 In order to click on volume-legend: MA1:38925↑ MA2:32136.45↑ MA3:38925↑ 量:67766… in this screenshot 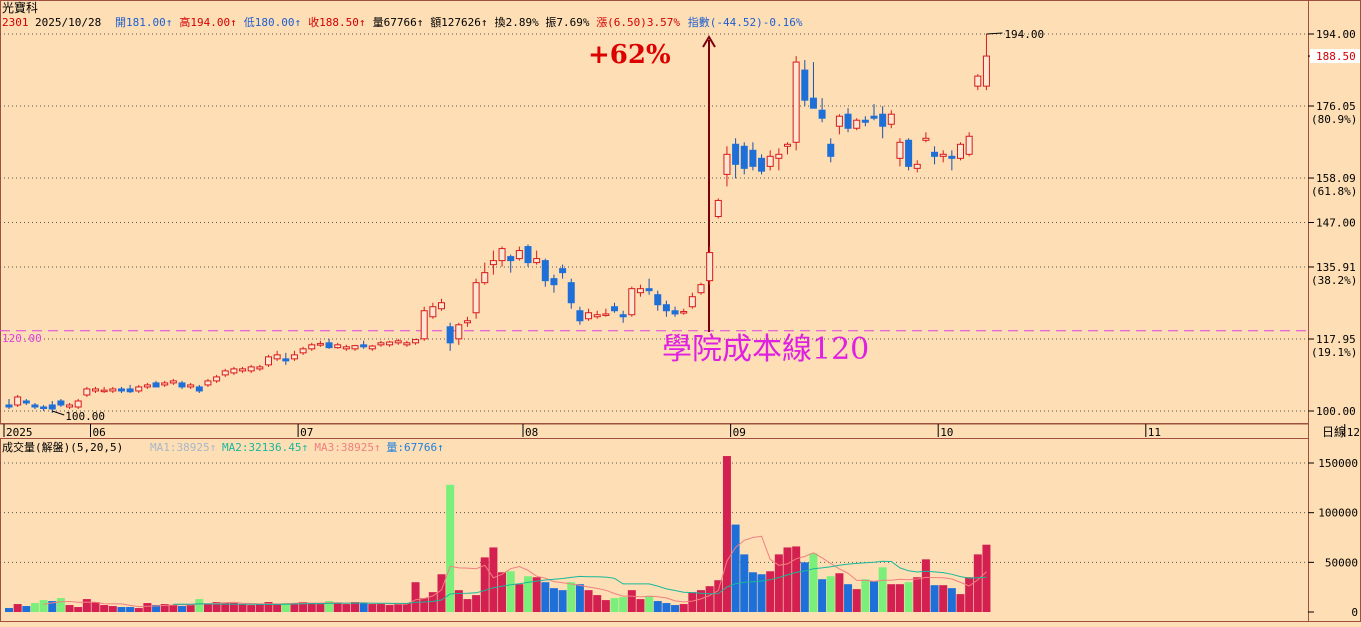, I will do `click(297, 447)`.